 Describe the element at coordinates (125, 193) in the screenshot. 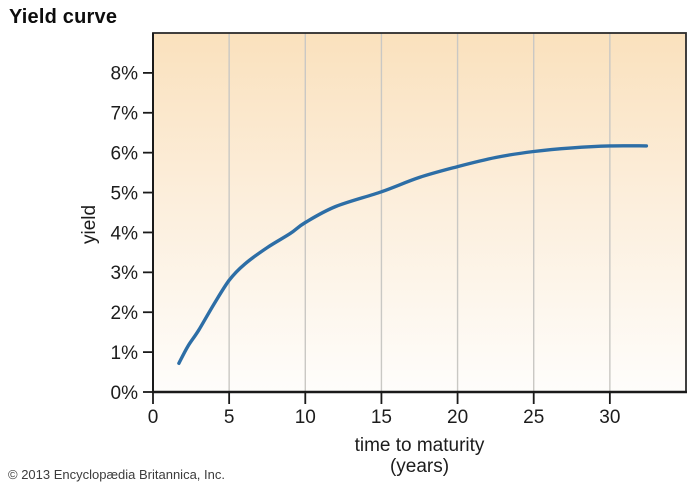

I see `y-tick-label-5: 5%` at that location.